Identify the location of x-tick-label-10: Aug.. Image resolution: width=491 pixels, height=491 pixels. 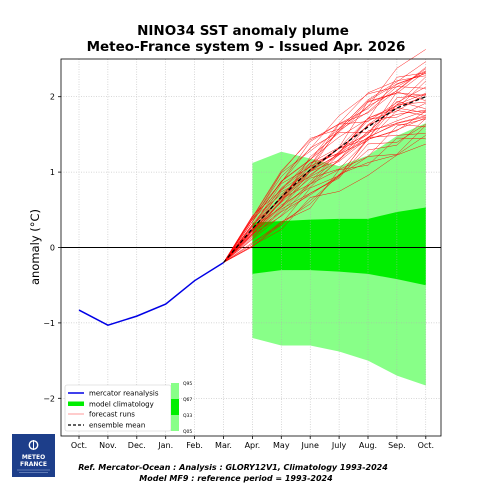
(368, 445).